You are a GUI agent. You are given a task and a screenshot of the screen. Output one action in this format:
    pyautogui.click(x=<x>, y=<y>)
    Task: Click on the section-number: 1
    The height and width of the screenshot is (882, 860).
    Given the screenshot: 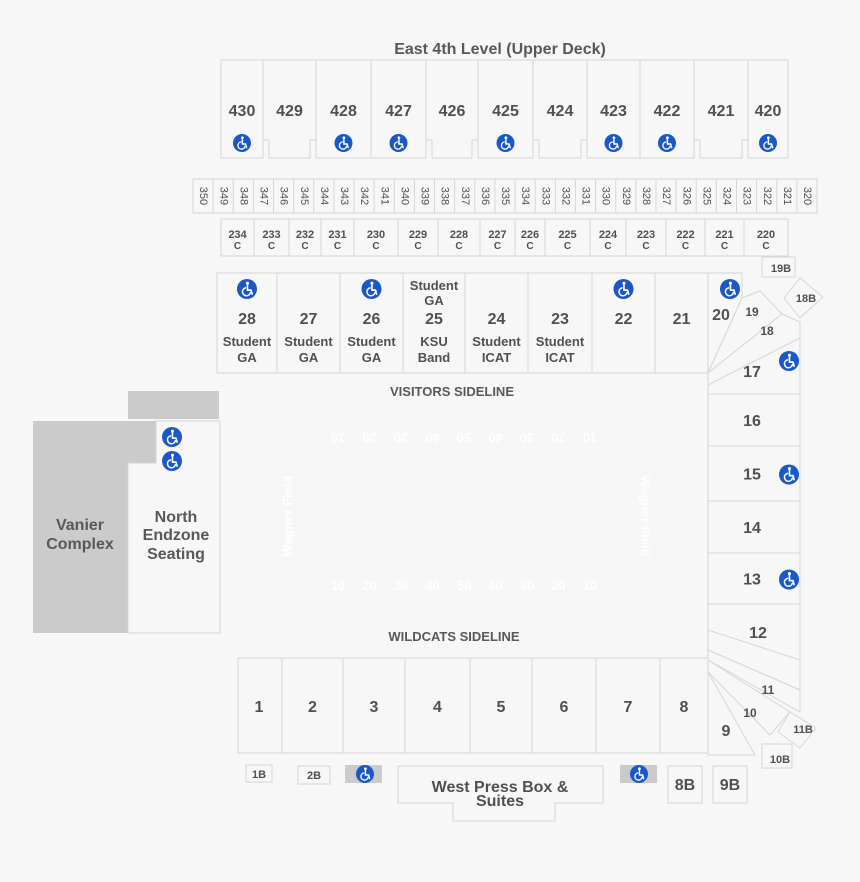 What is the action you would take?
    pyautogui.click(x=259, y=707)
    